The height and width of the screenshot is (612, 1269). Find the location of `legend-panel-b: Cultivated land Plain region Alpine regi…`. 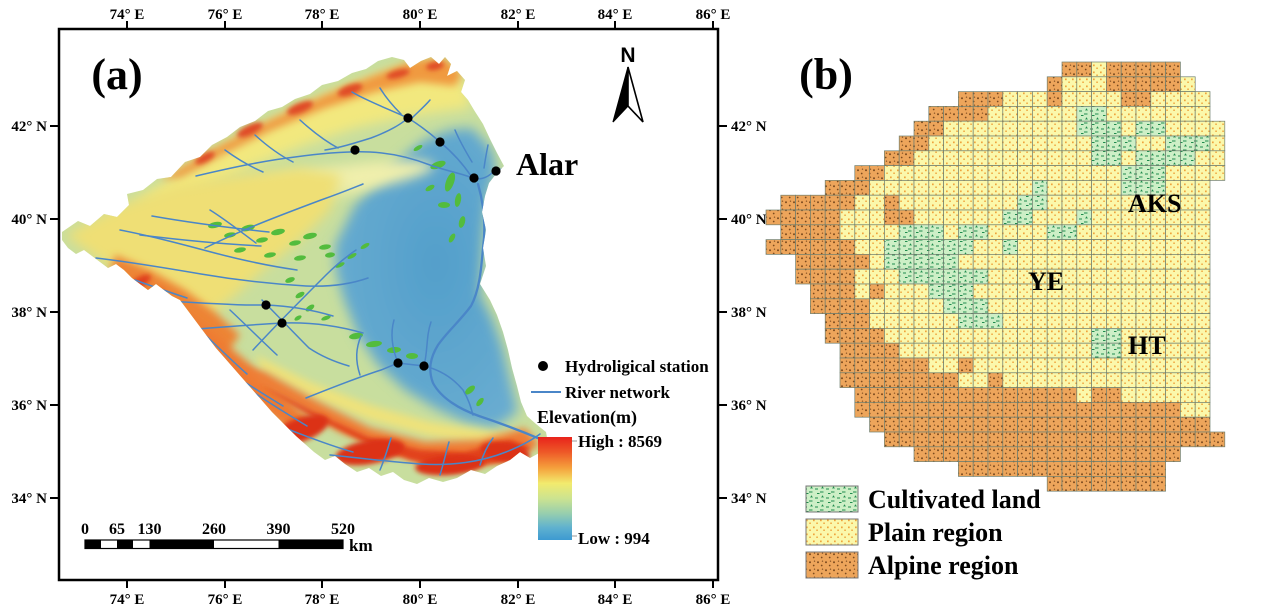

legend-panel-b: Cultivated land Plain region Alpine regi… is located at coordinates (923, 532).